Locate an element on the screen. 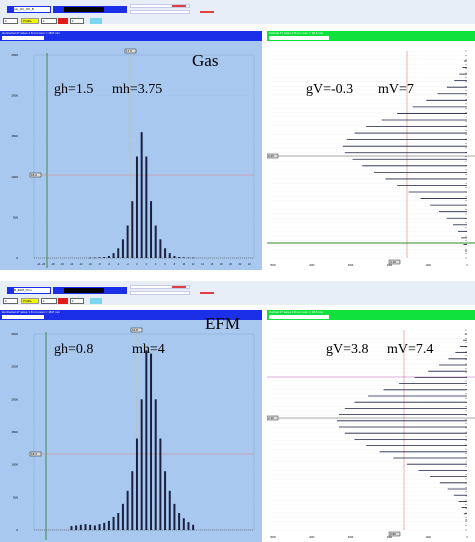  gas-status-top is located at coordinates (160, 6).